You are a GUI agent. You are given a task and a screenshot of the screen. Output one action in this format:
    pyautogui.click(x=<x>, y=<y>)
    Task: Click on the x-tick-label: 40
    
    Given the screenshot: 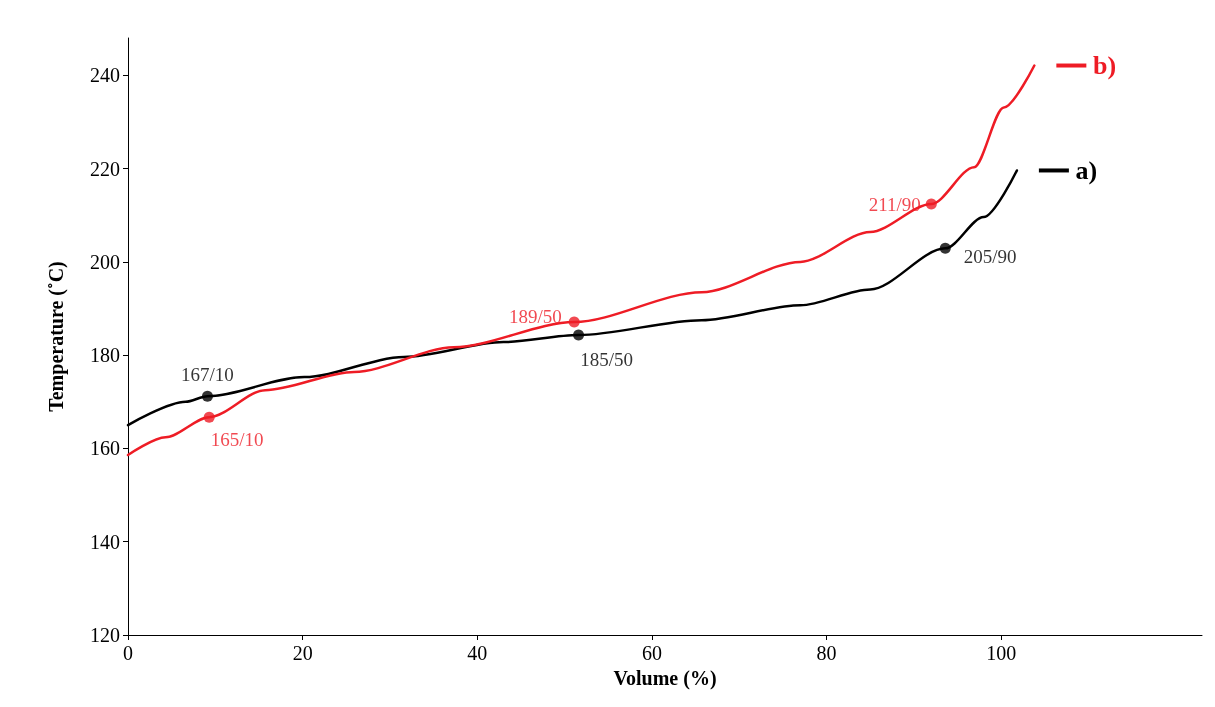 What is the action you would take?
    pyautogui.click(x=477, y=653)
    